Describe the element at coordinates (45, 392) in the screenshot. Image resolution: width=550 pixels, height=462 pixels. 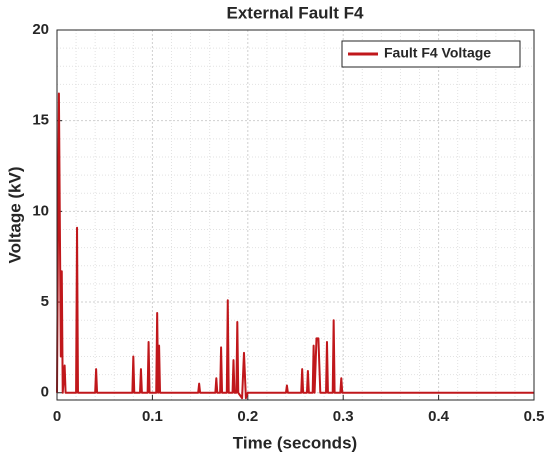
I see `y-tick-label: 0` at that location.